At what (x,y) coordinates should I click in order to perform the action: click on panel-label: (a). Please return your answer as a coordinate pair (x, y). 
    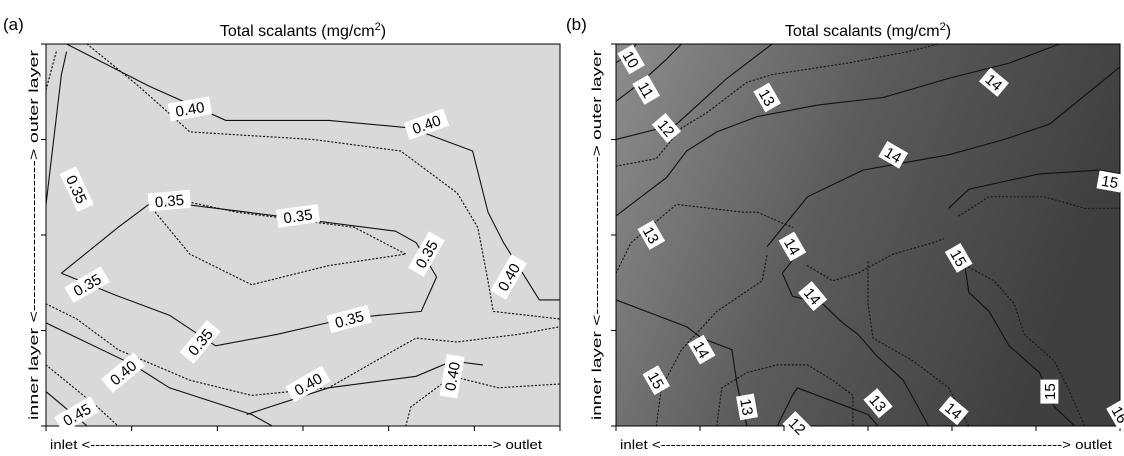
    Looking at the image, I should click on (13, 24).